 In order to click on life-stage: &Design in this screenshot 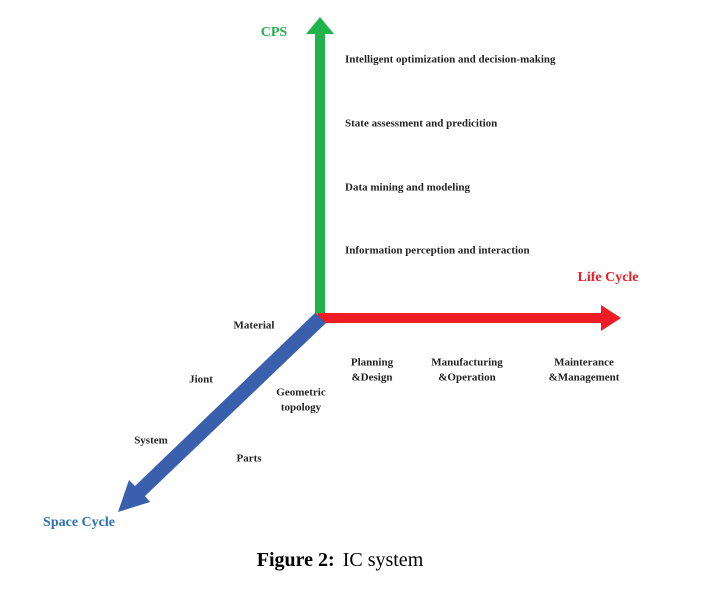, I will do `click(372, 378)`.